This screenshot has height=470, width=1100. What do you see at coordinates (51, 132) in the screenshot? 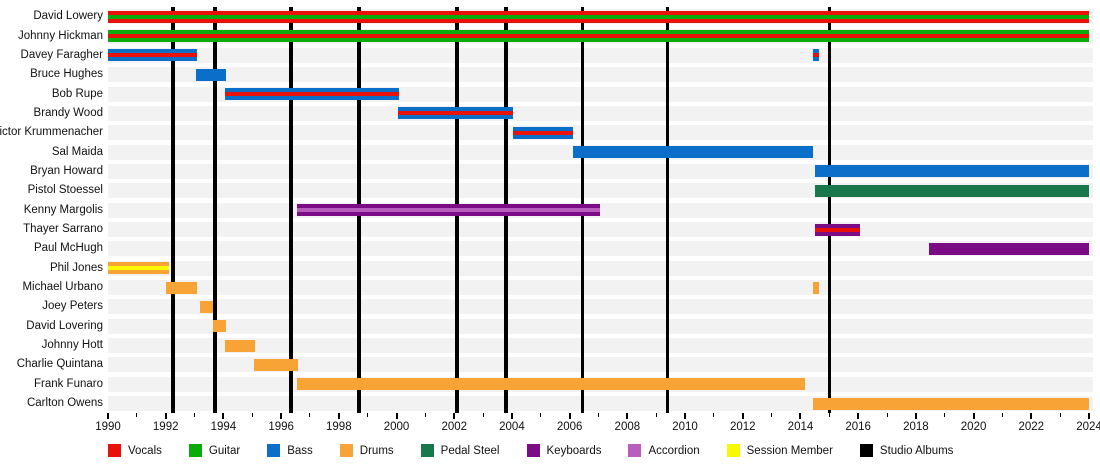
I see `member-name-label: Victor Krummenacher` at bounding box center [51, 132].